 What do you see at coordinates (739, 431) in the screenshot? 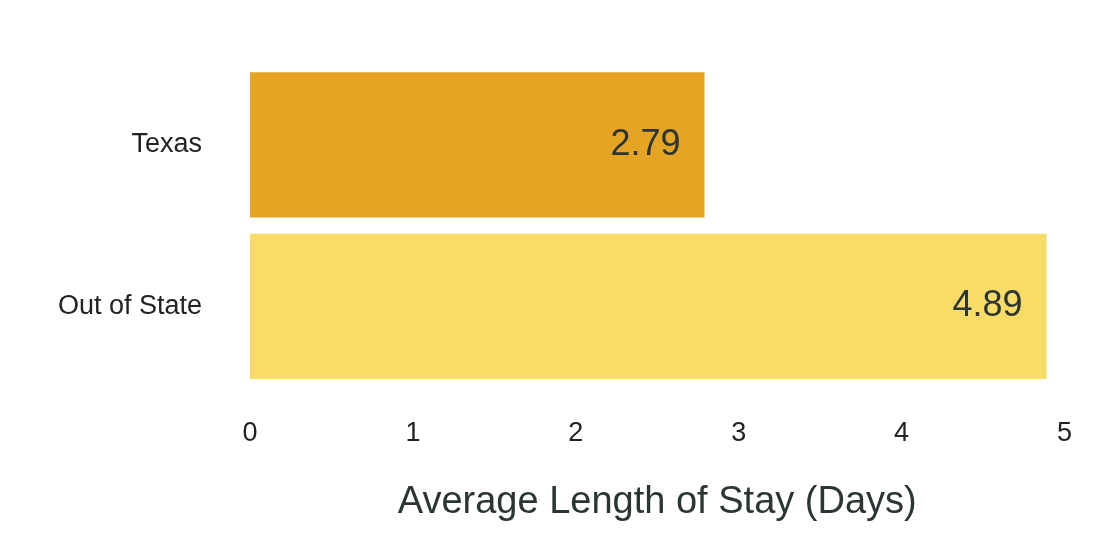
I see `x-tick-label: 3` at bounding box center [739, 431].